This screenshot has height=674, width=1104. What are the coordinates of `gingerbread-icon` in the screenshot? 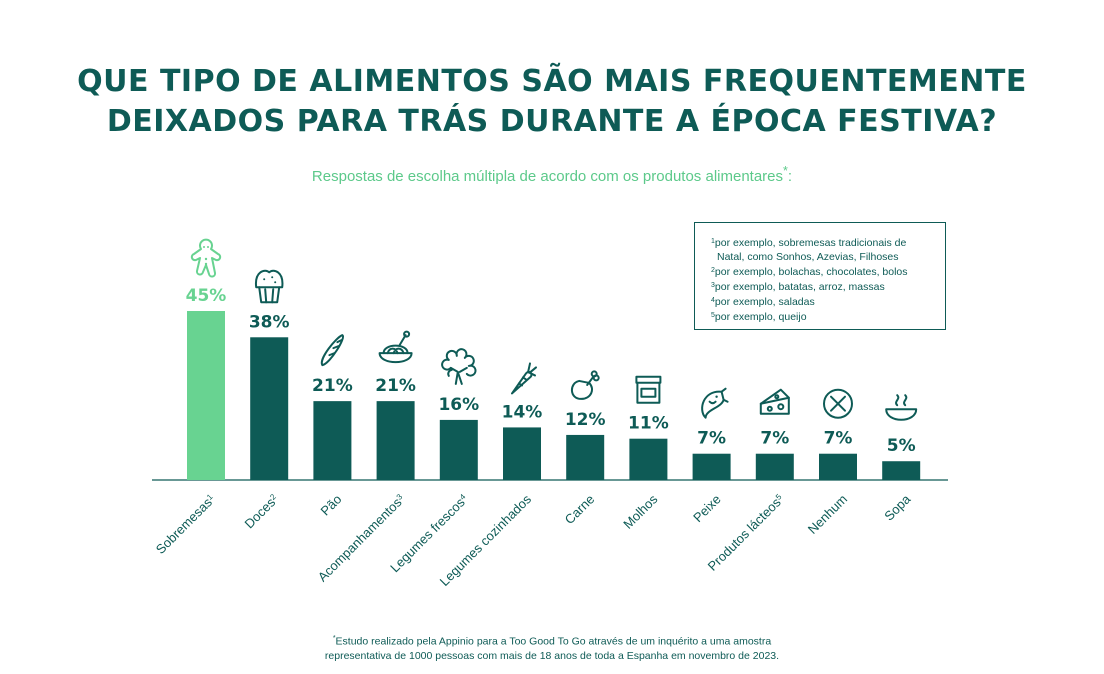 It's located at (206, 258).